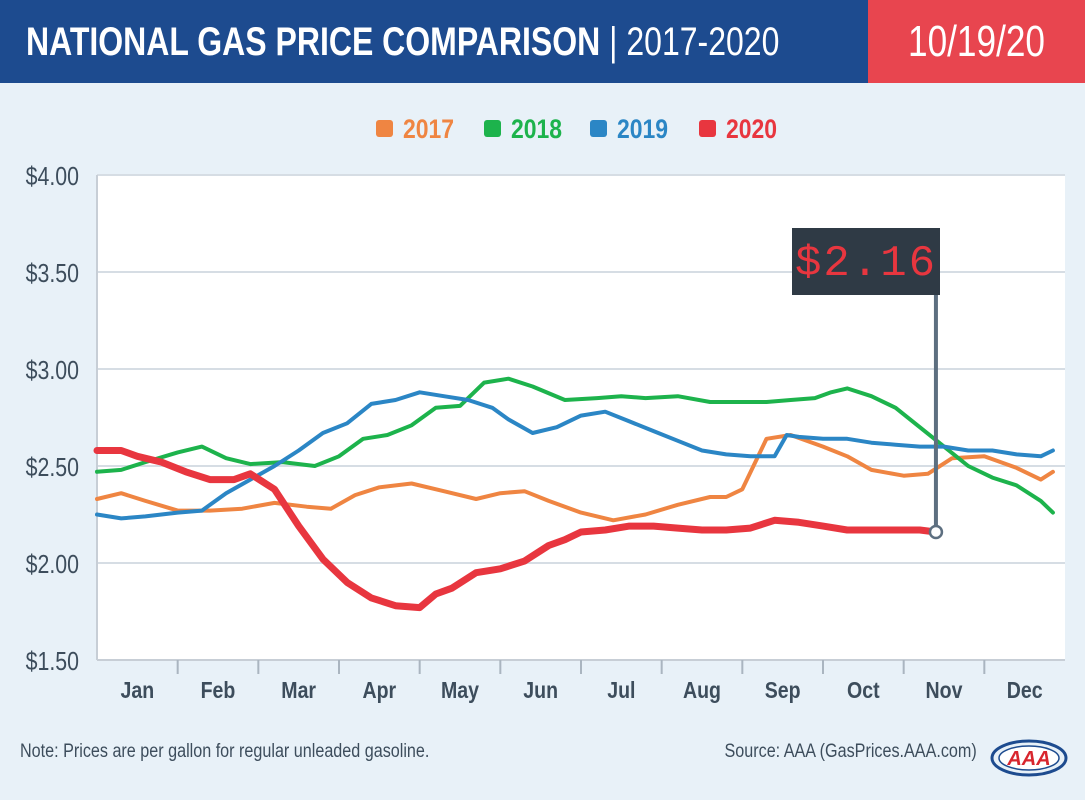 The height and width of the screenshot is (800, 1085). Describe the element at coordinates (944, 691) in the screenshot. I see `x-tick-label: Nov` at that location.